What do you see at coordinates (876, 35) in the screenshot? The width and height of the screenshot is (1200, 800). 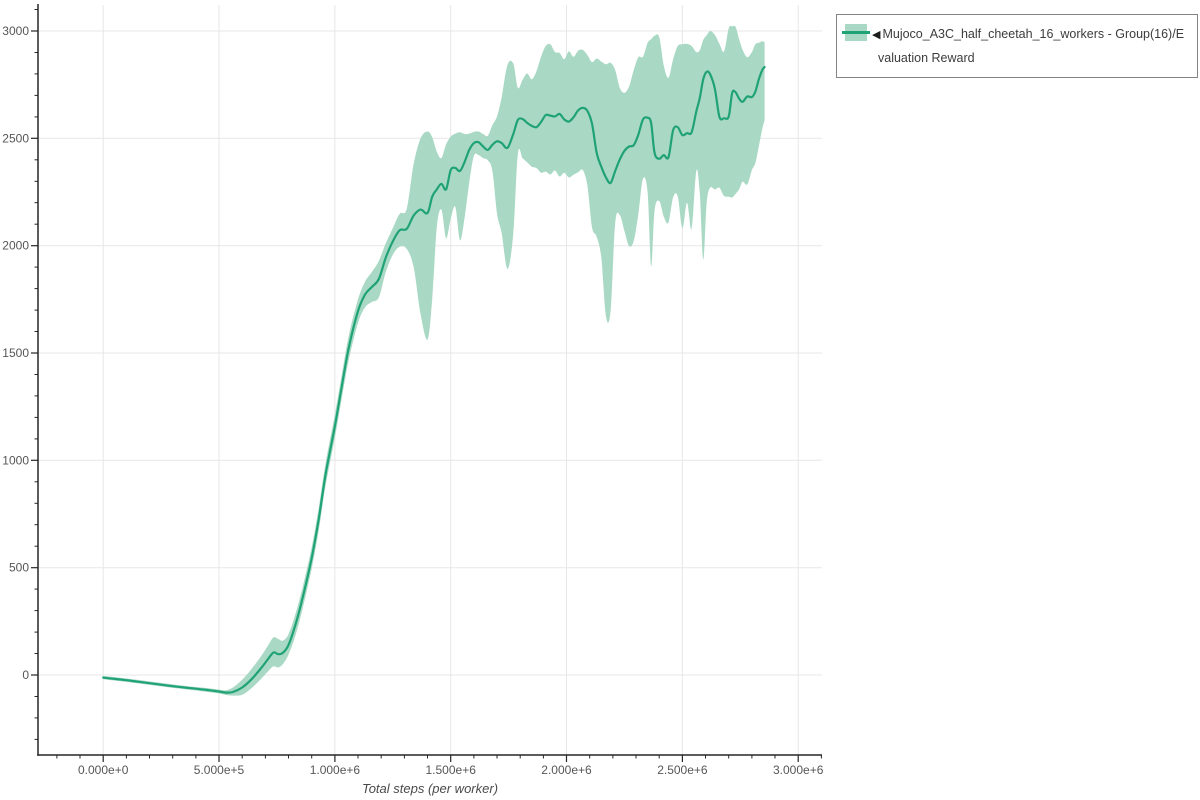 I see `legend-collapse-icon: ◀` at bounding box center [876, 35].